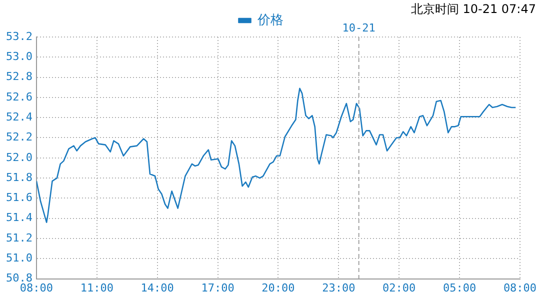  I want to click on y-tick-label: 51.4, so click(19, 217).